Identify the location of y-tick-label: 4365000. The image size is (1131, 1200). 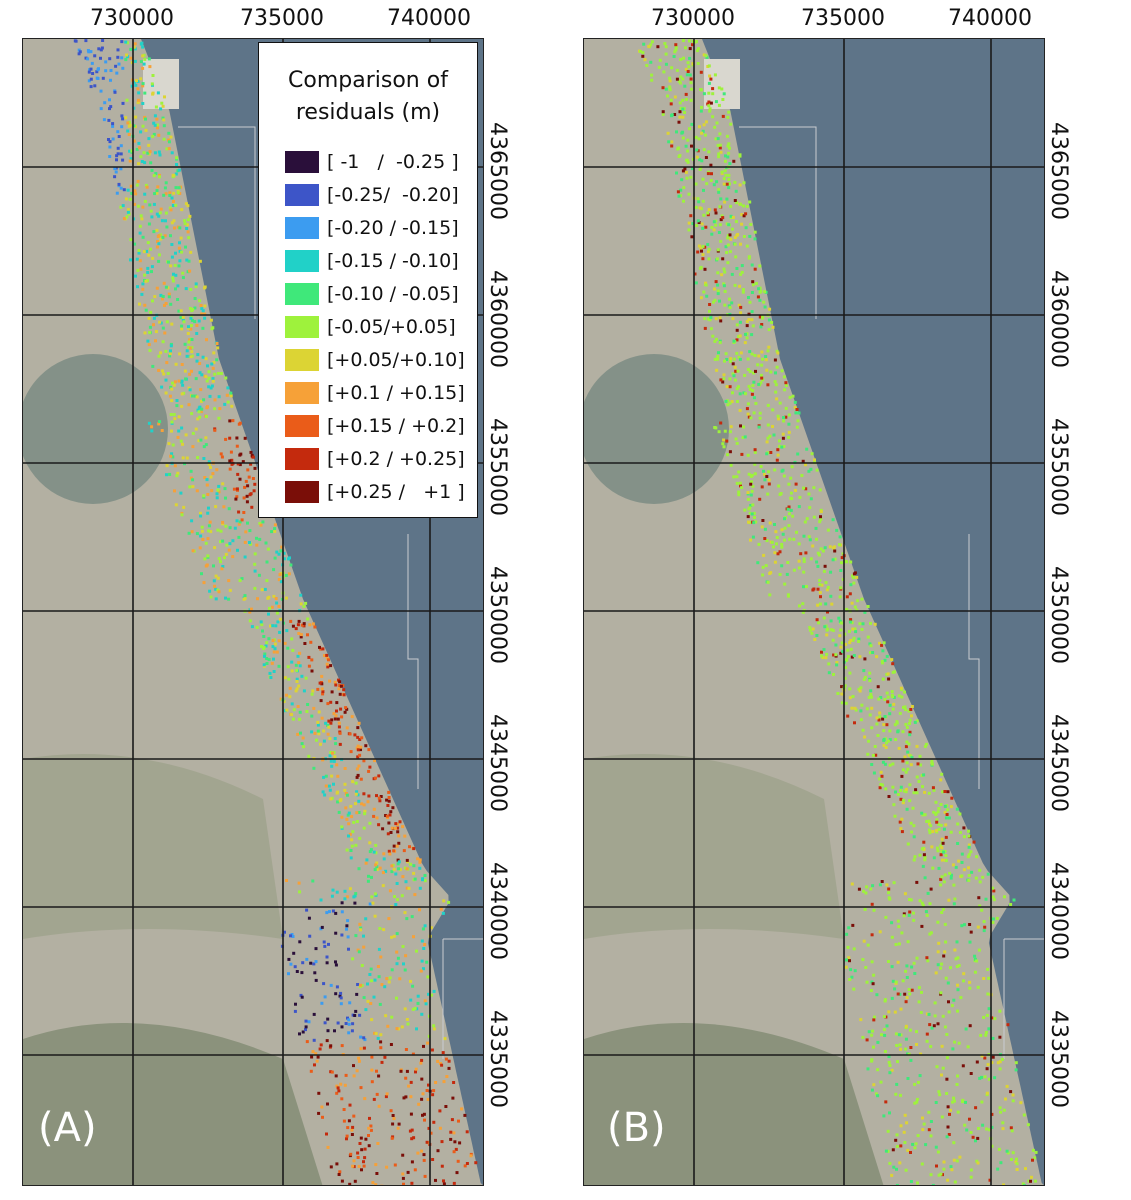
(497, 171).